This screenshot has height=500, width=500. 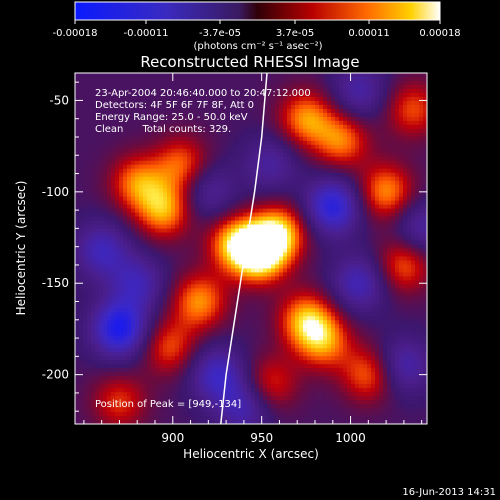 What do you see at coordinates (249, 62) in the screenshot?
I see `chart-title: Reconstructed RHESSI Image` at bounding box center [249, 62].